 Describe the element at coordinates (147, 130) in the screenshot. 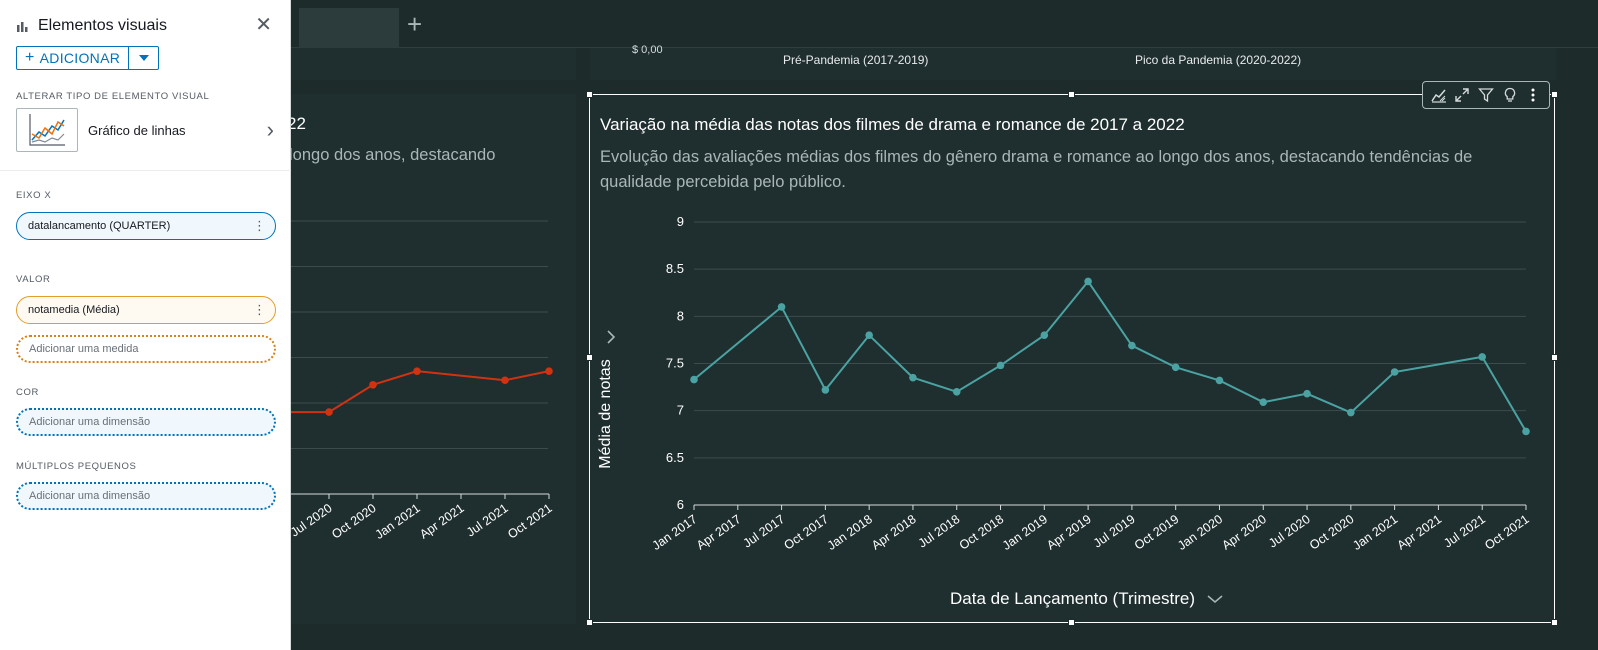

I see `visual-type-selector: Gráfico de linhas ›` at that location.